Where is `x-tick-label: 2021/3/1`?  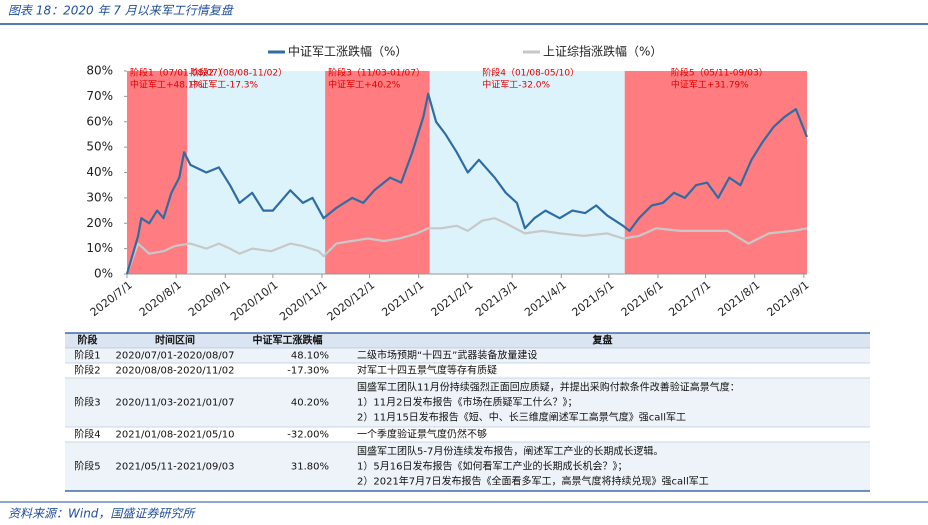
x-tick-label: 2021/3/1 is located at coordinates (496, 298).